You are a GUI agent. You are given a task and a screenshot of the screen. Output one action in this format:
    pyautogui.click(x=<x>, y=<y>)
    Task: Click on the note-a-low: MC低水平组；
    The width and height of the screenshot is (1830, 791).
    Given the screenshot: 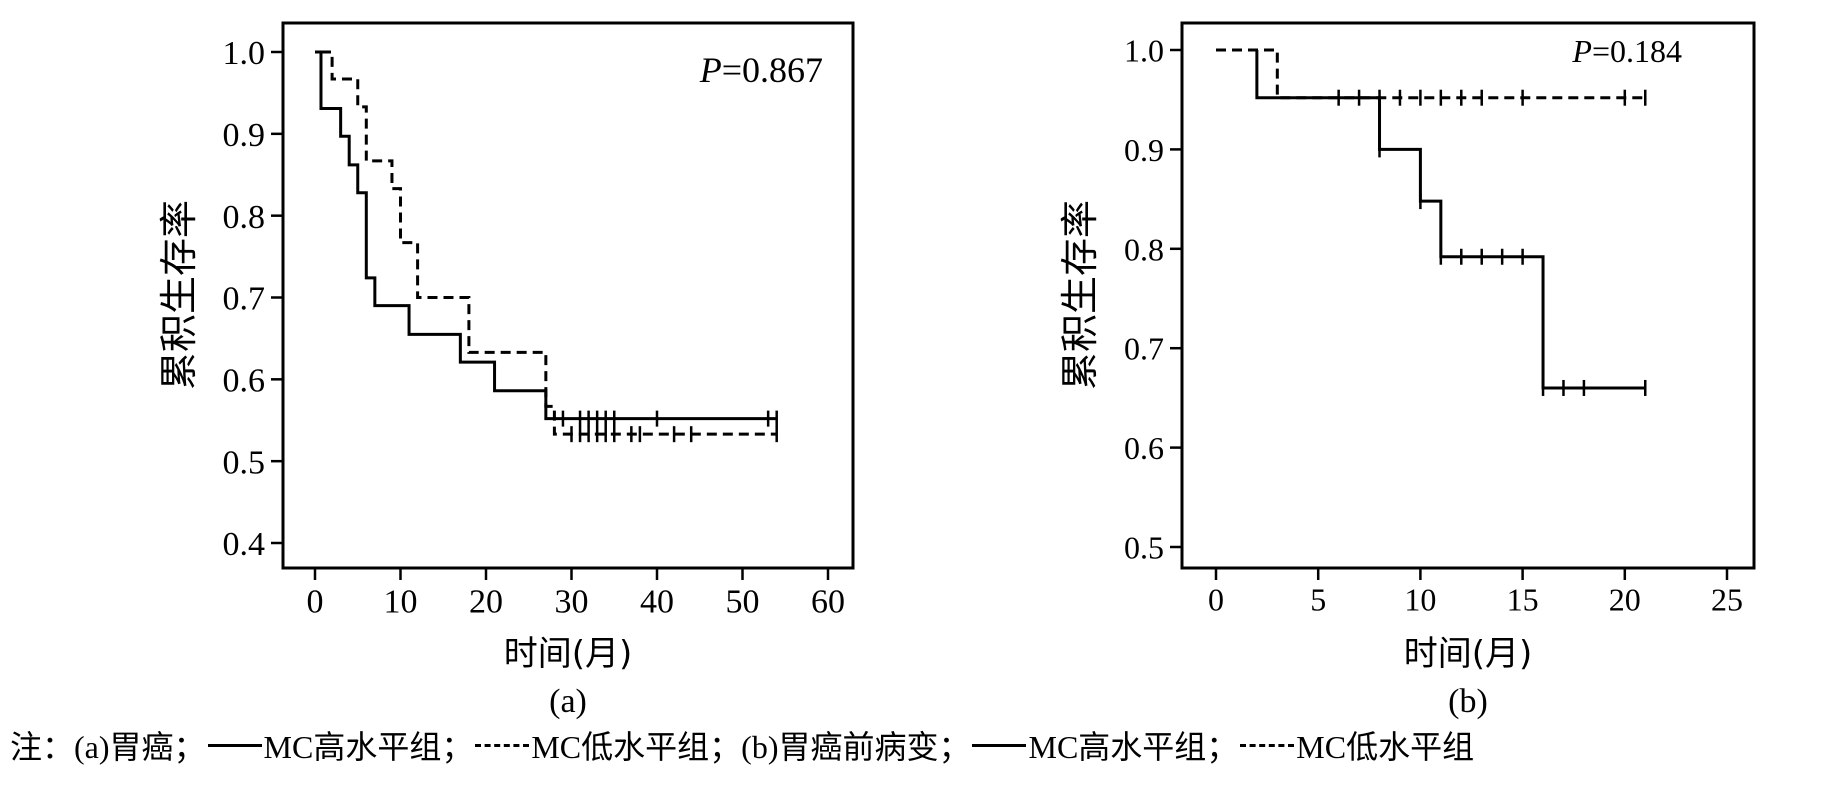 What is the action you would take?
    pyautogui.click(x=636, y=747)
    